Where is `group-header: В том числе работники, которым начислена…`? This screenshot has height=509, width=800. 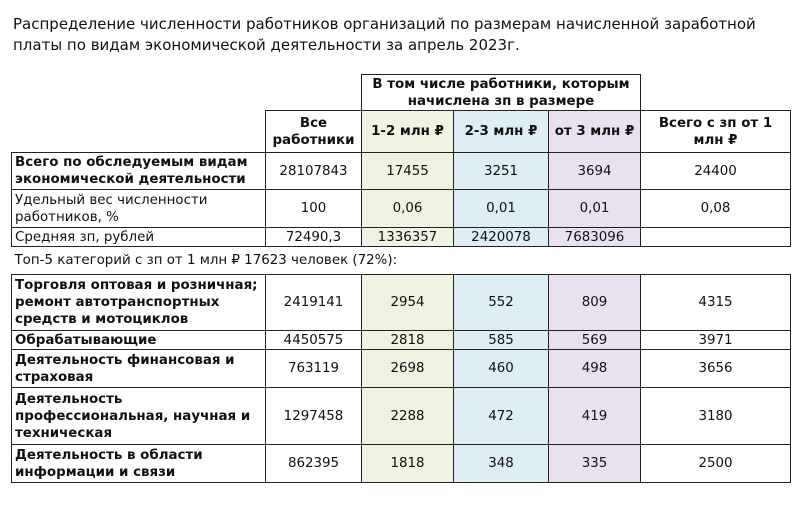 group-header: В том числе работники, которым начислена… is located at coordinates (501, 92).